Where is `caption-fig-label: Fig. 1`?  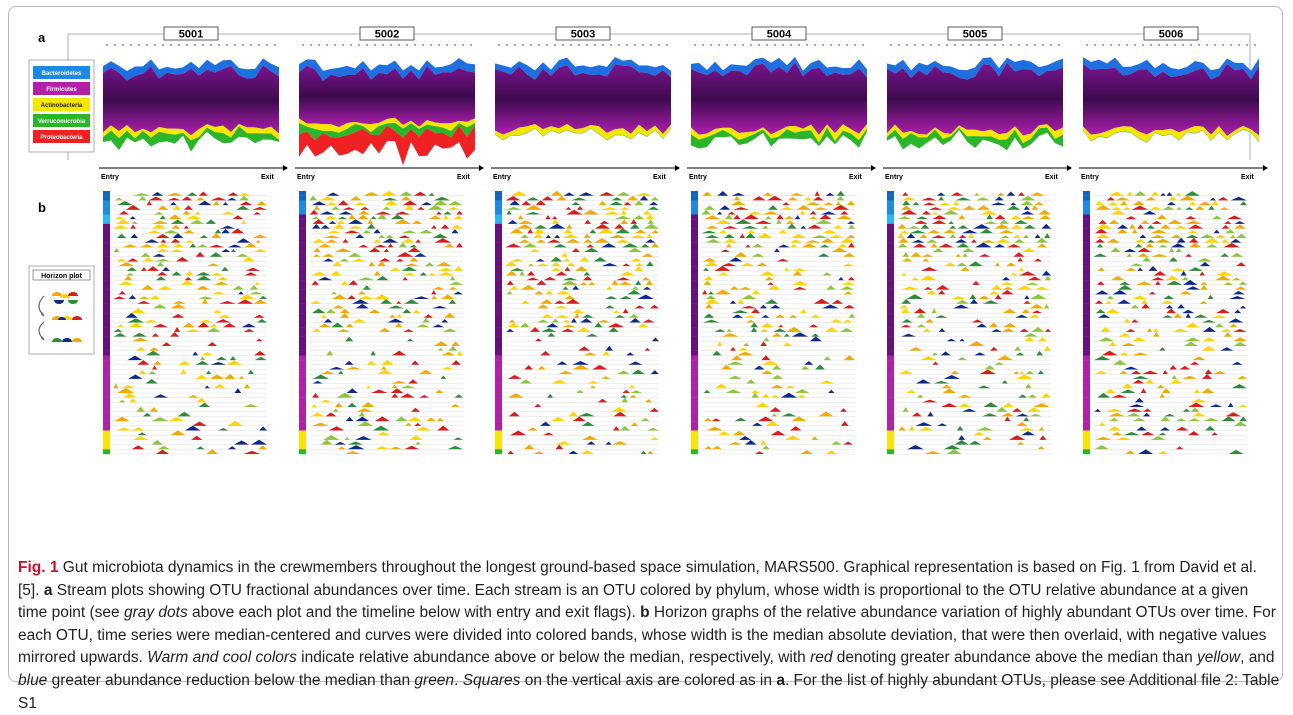
caption-fig-label: Fig. 1 is located at coordinates (38, 567).